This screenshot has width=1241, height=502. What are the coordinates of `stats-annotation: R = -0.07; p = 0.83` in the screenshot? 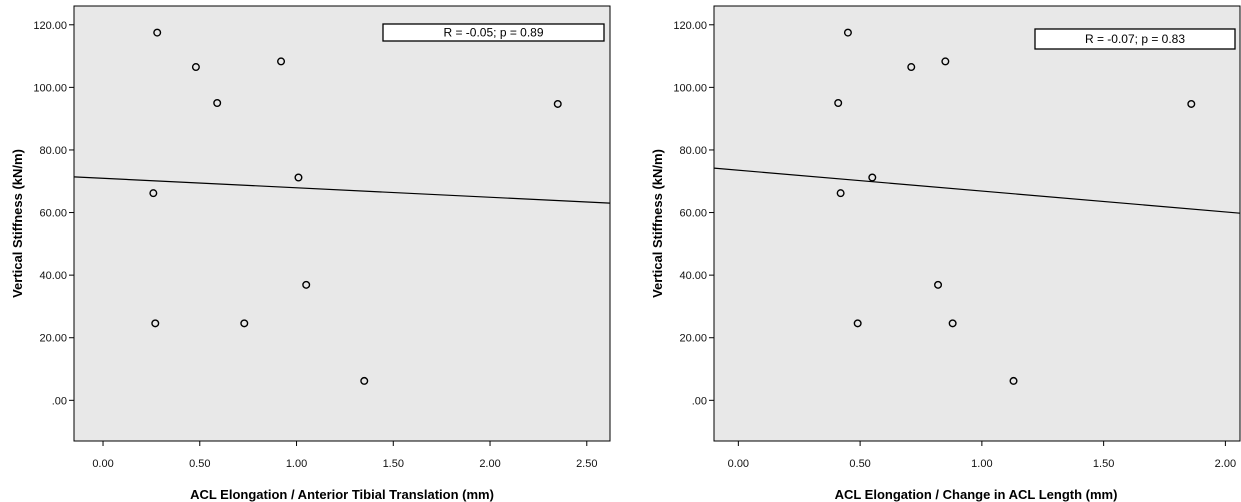 It's located at (1135, 39).